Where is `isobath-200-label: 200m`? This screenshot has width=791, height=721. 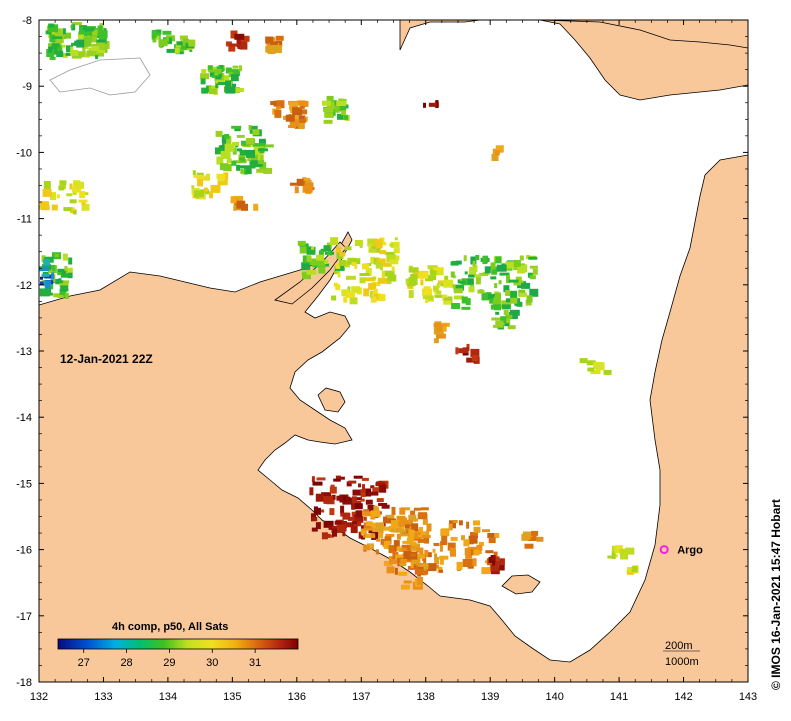
isobath-200-label: 200m is located at coordinates (679, 646).